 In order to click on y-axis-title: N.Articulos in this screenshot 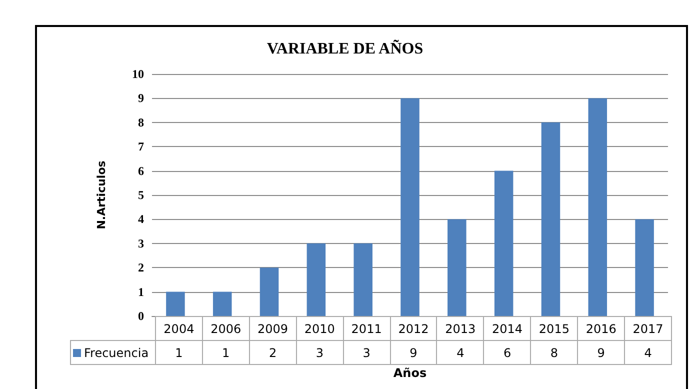, I will do `click(101, 195)`.